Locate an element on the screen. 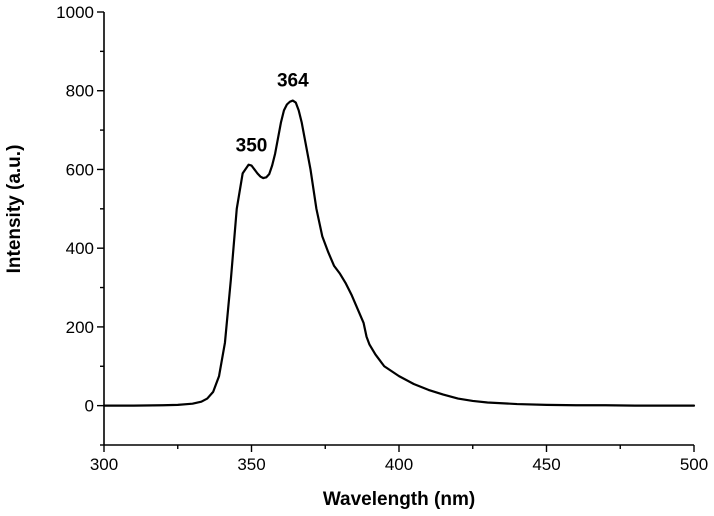  y-tick-label: 1000 is located at coordinates (75, 12).